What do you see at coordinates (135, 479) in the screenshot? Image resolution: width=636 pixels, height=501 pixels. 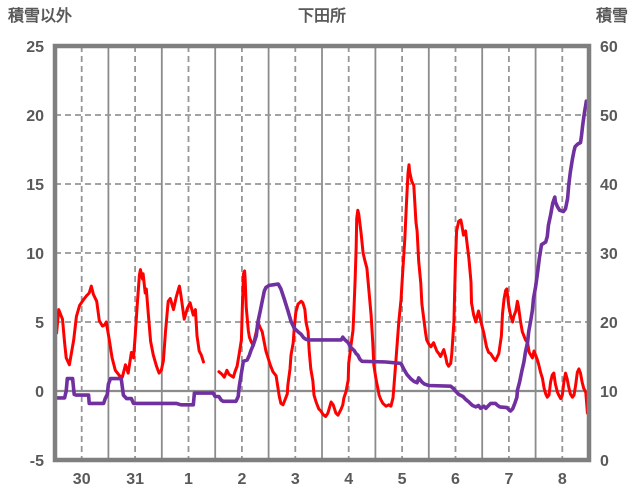 I see `x-axis-tick-label: 31` at bounding box center [135, 479].